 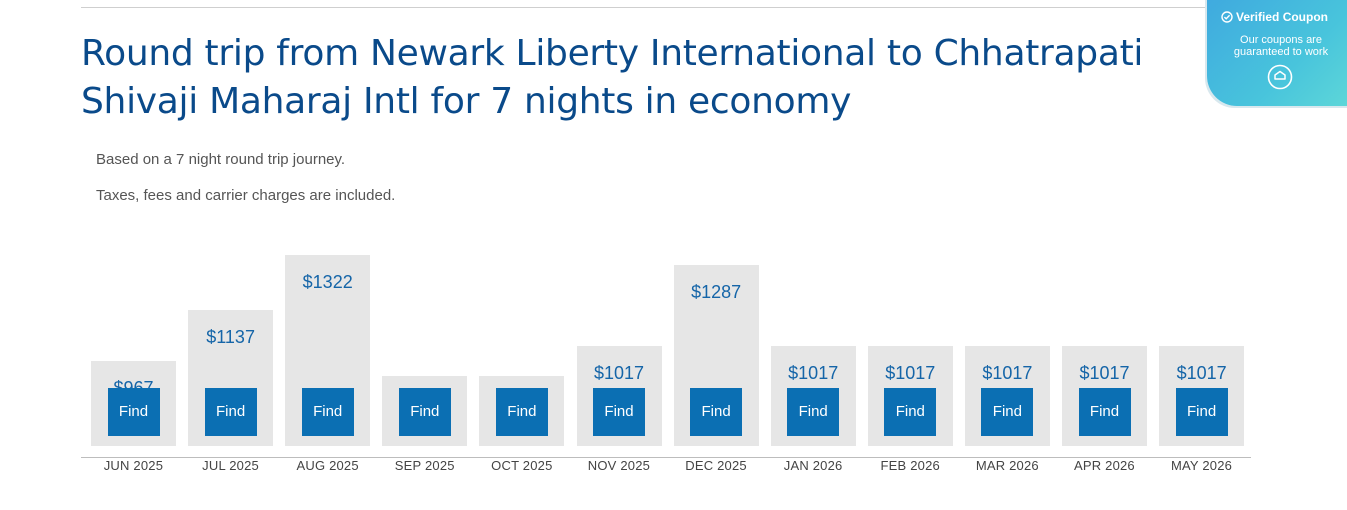 What do you see at coordinates (1280, 77) in the screenshot?
I see `tag-icon` at bounding box center [1280, 77].